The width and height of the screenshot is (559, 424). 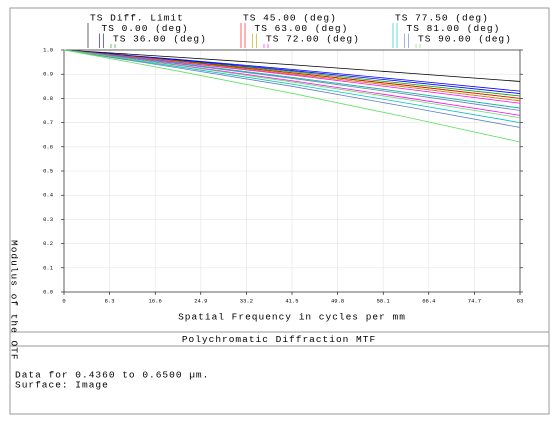 I want to click on x-tick-label: 66.4, so click(x=429, y=300).